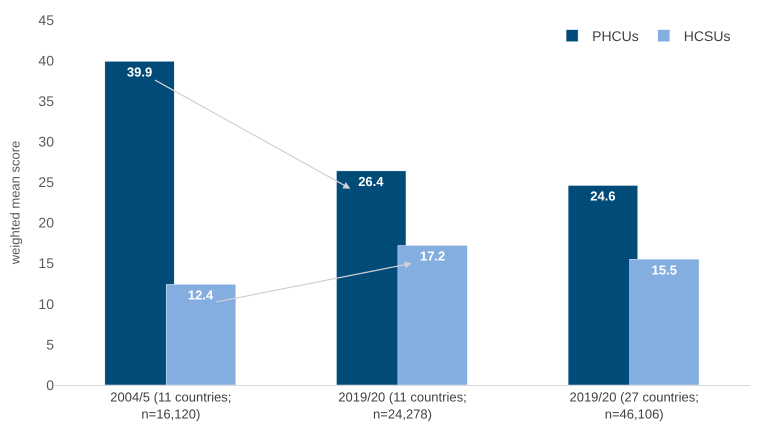  I want to click on y-tick-label: 35, so click(46, 101).